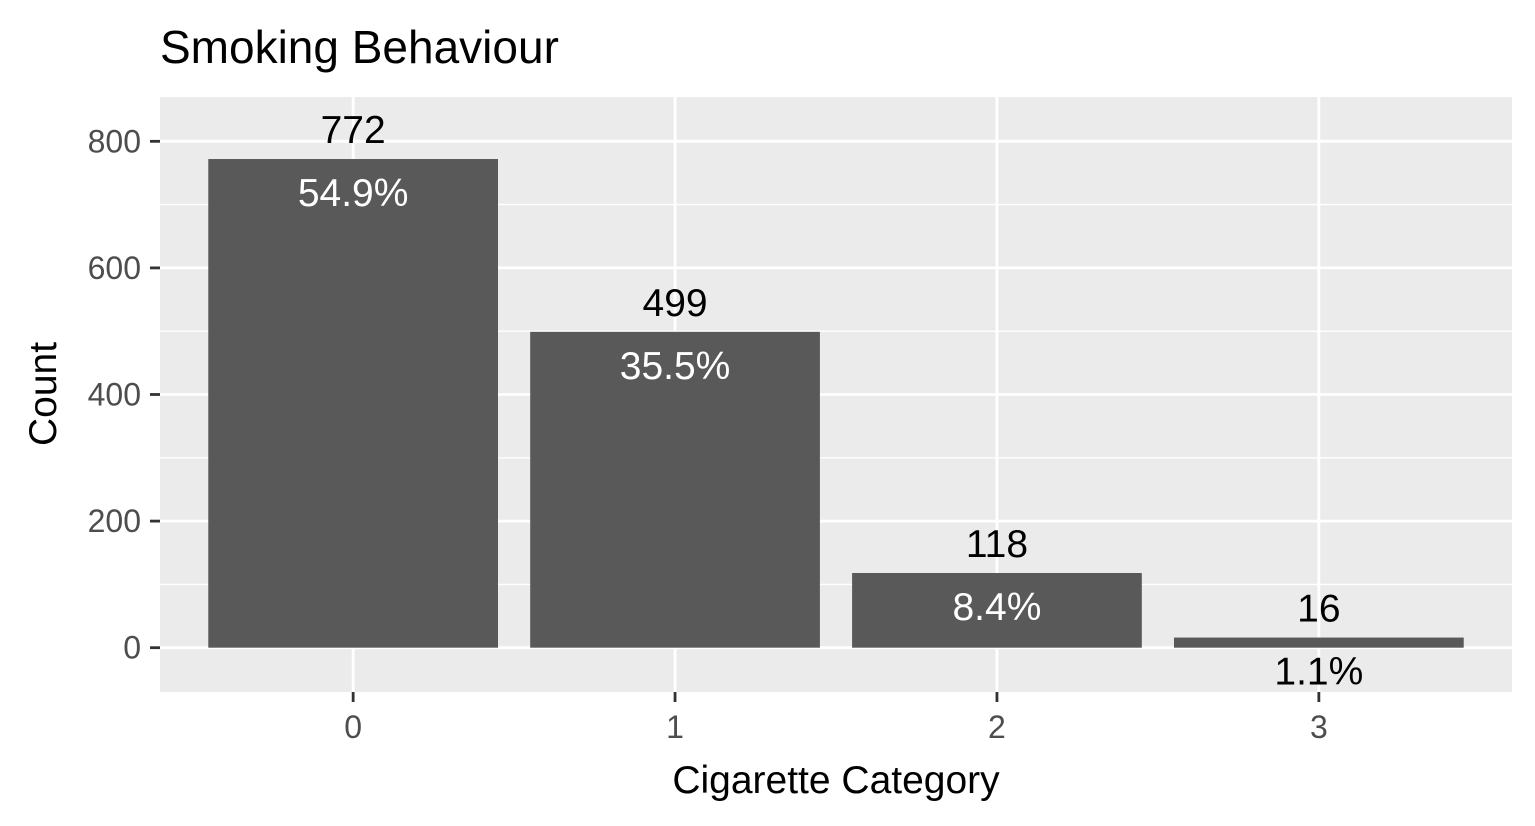  I want to click on y-axis-title: Count, so click(43, 394).